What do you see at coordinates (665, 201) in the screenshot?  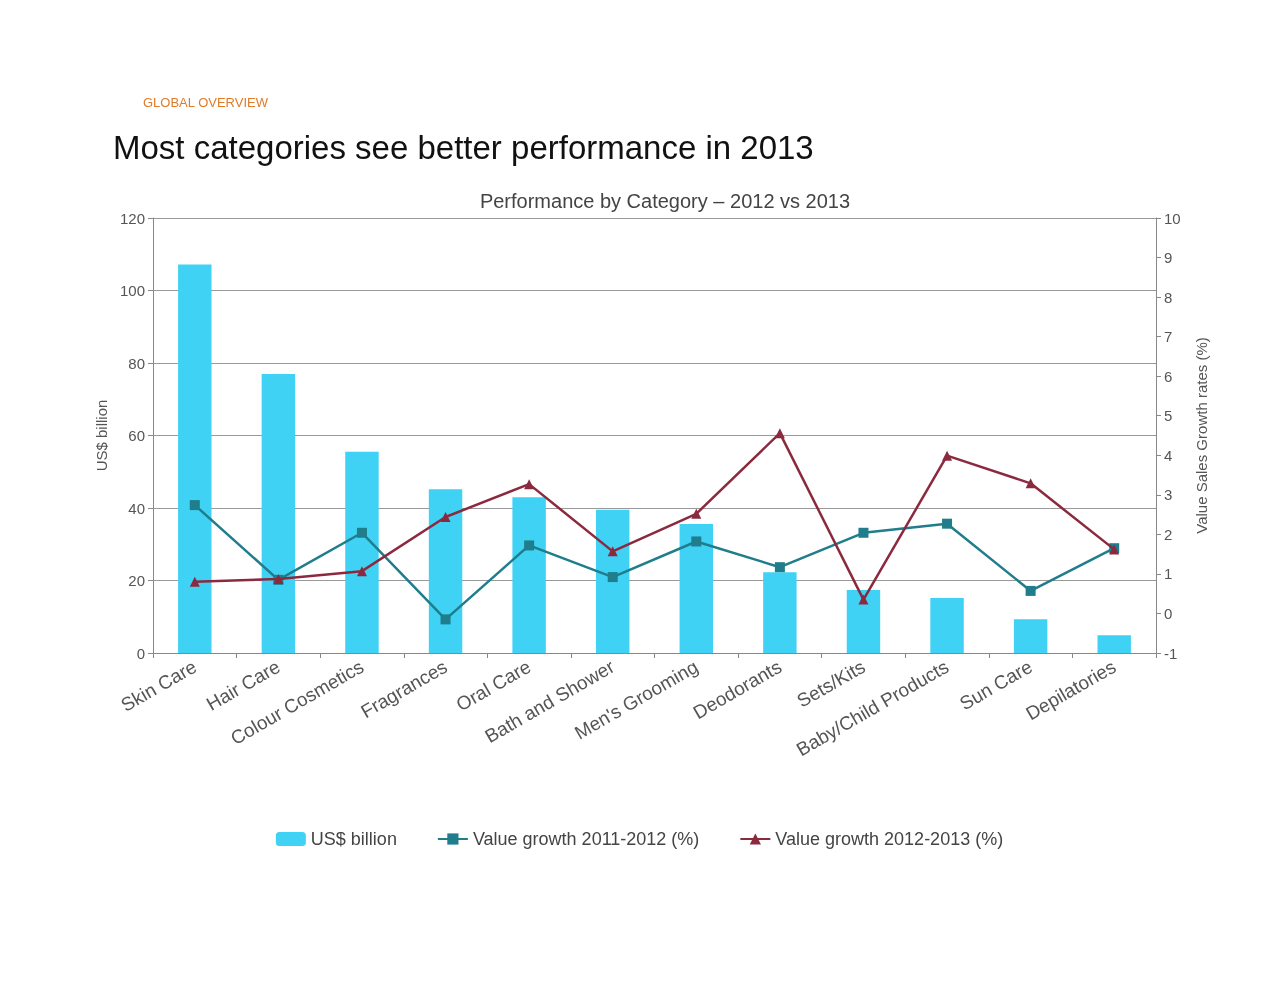 I see `chart-subtitle: Performance by Category – 2012 vs 2013` at bounding box center [665, 201].